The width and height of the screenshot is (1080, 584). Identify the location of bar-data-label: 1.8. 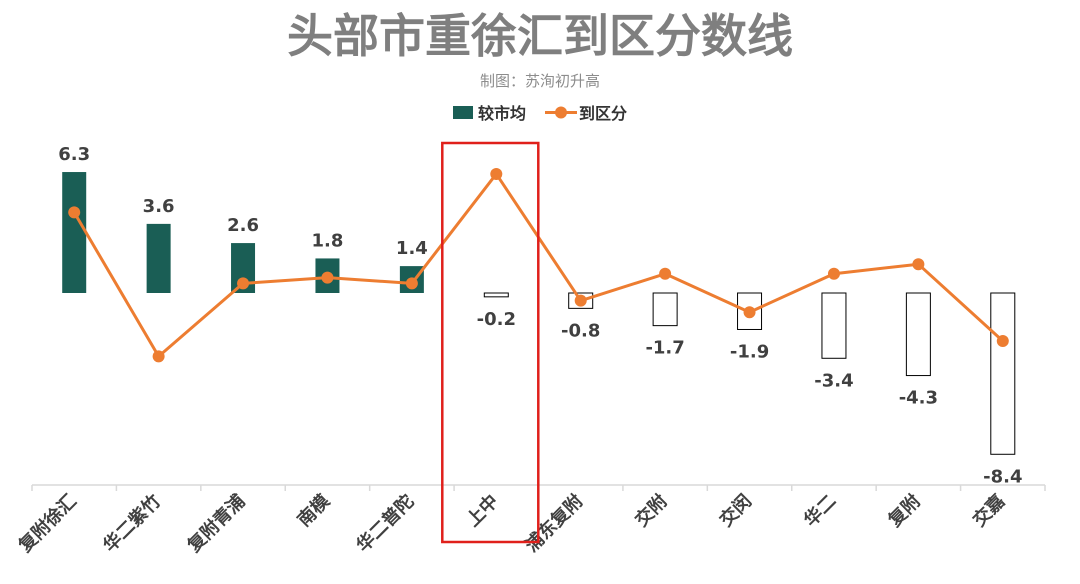
(328, 240).